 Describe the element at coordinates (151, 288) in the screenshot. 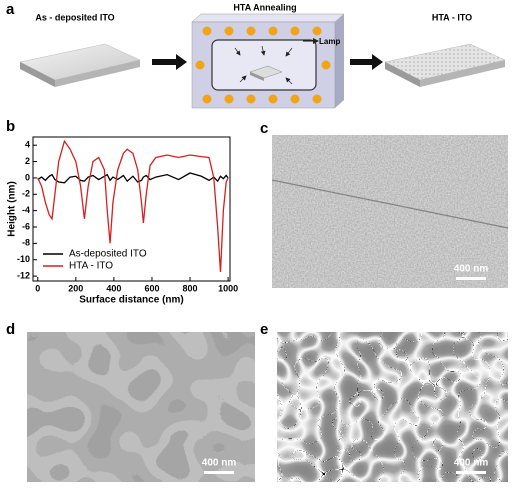

I see `x-tick-label: 600` at that location.